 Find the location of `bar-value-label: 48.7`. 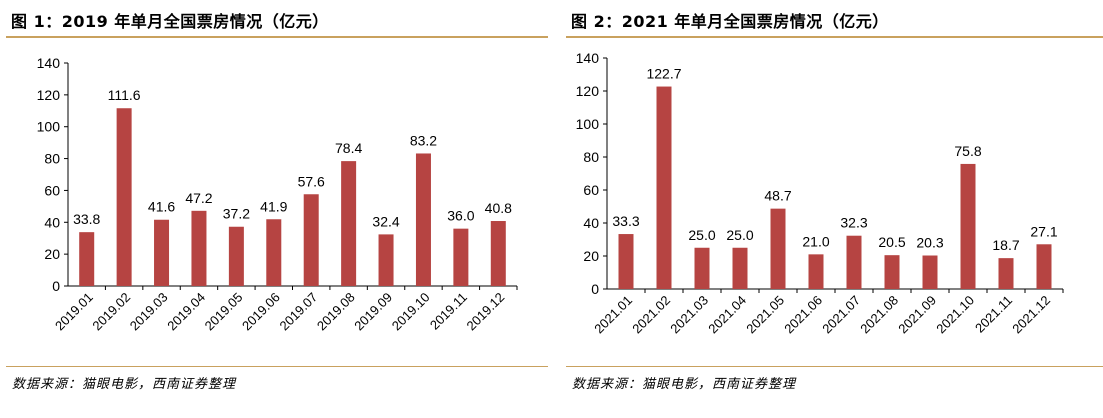

bar-value-label: 48.7 is located at coordinates (777, 196).